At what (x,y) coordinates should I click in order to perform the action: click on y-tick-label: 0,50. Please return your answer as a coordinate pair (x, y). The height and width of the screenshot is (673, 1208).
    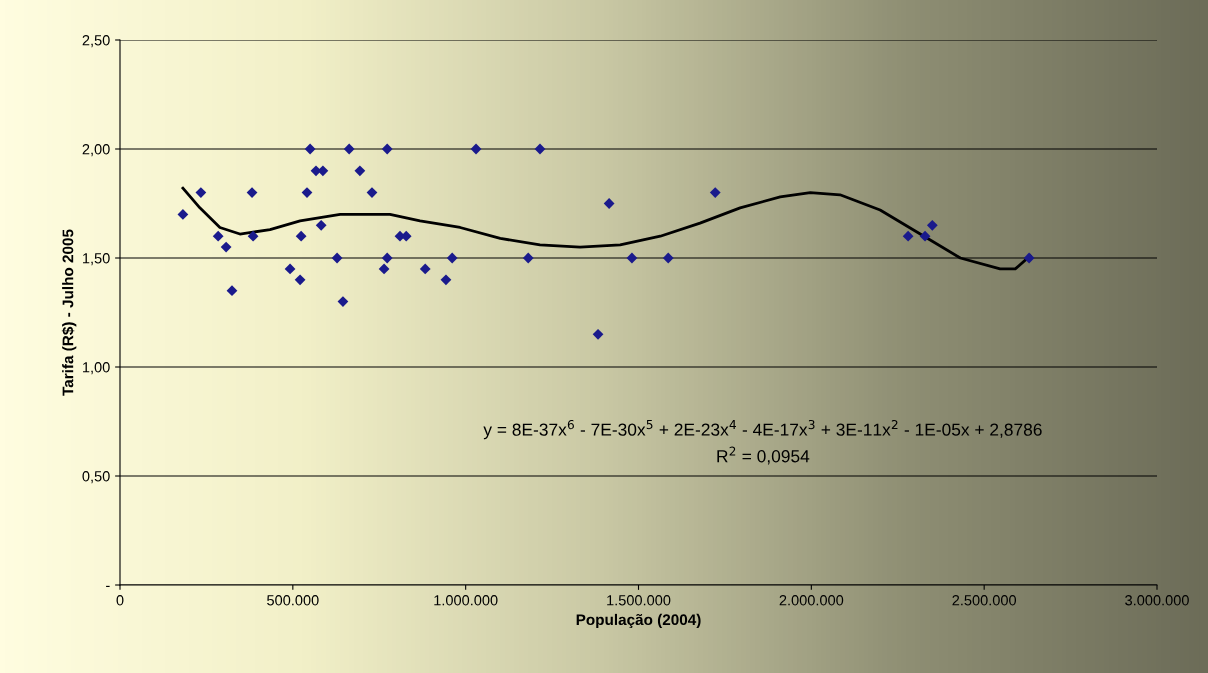
    Looking at the image, I should click on (96, 477).